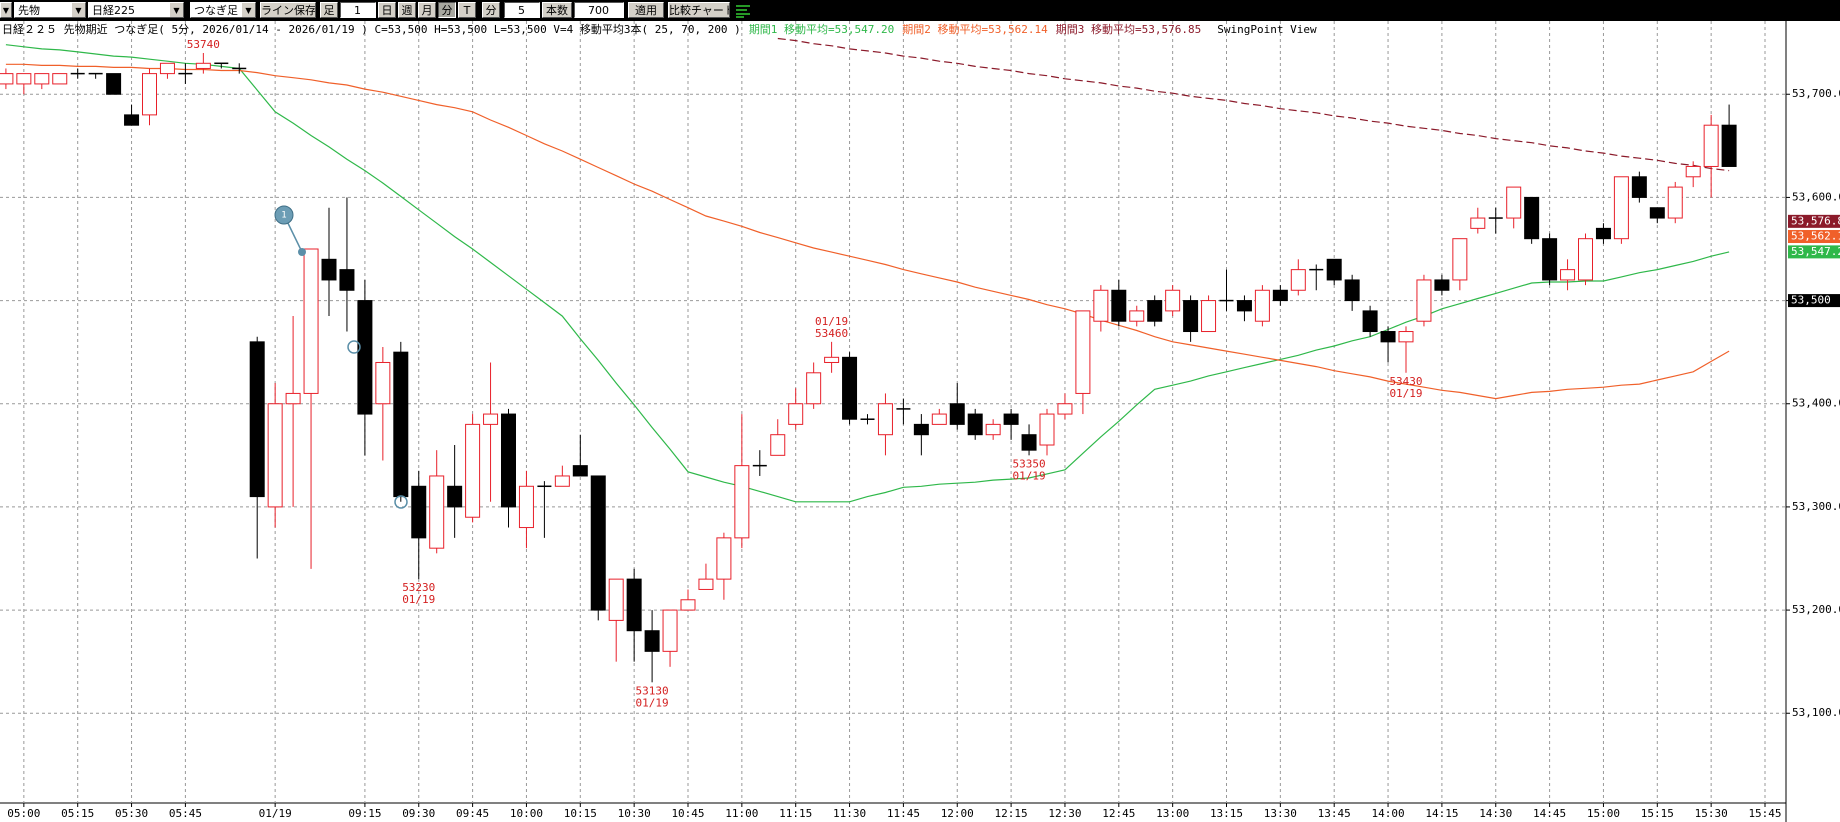  I want to click on month-button: 月, so click(427, 10).